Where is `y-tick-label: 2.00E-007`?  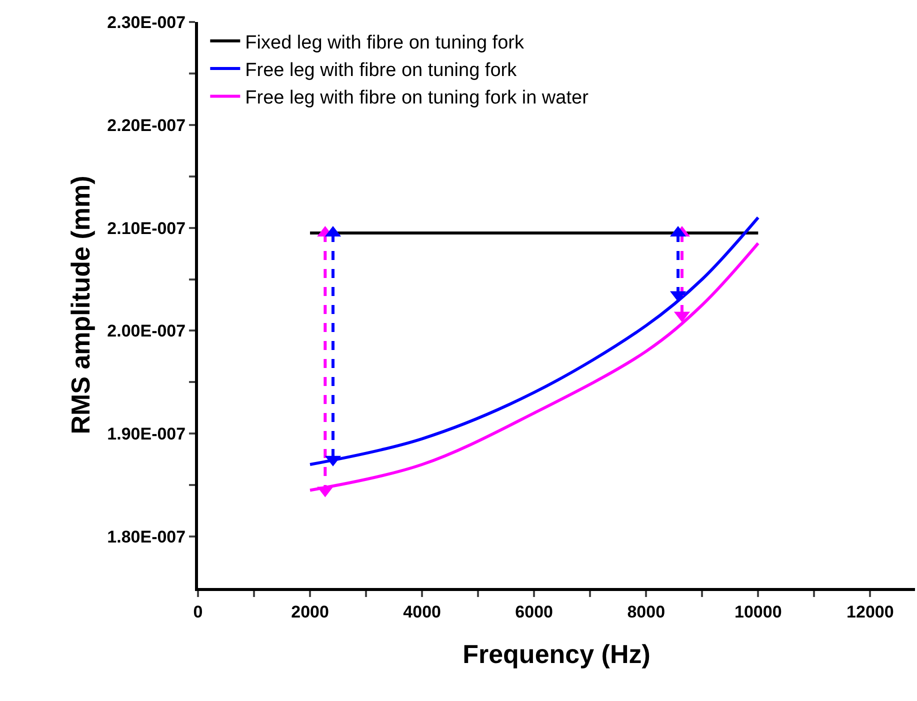 y-tick-label: 2.00E-007 is located at coordinates (146, 331).